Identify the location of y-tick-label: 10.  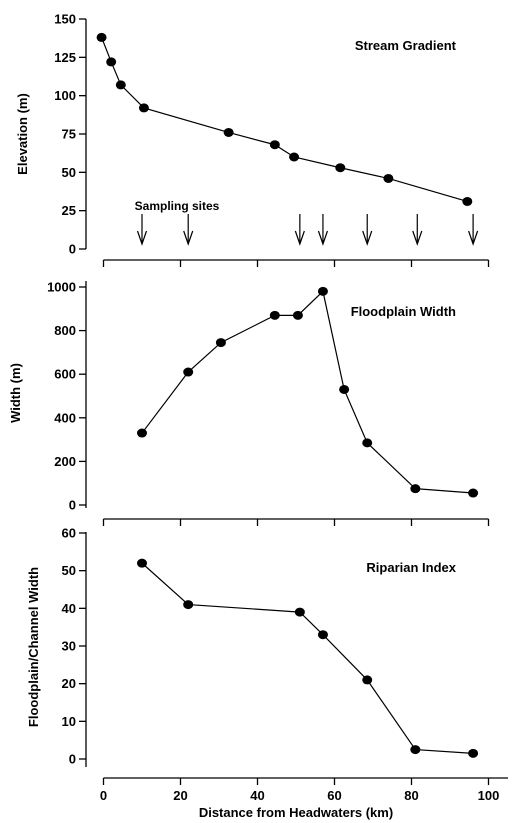
(69, 721).